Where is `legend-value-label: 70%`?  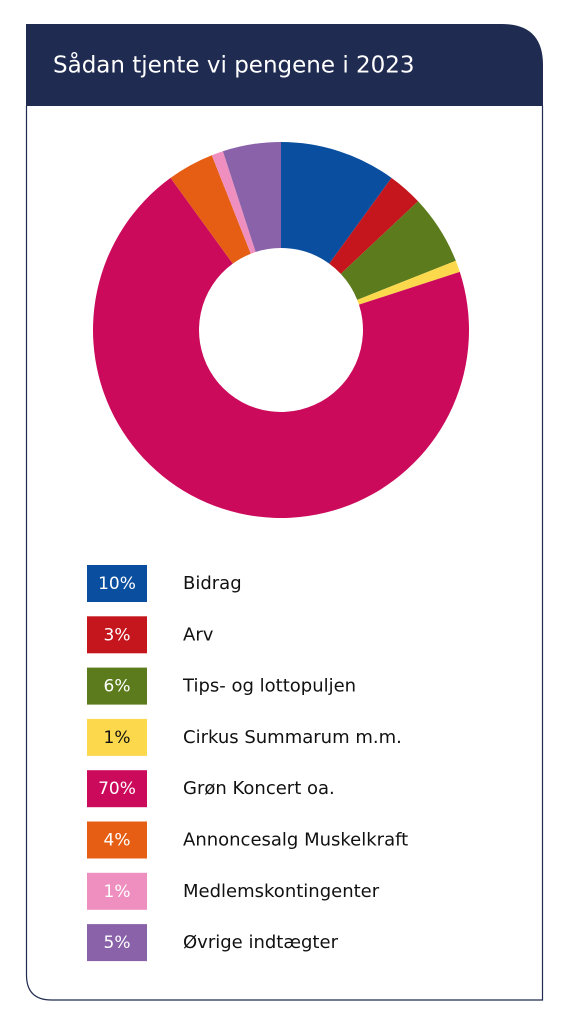
legend-value-label: 70% is located at coordinates (117, 789).